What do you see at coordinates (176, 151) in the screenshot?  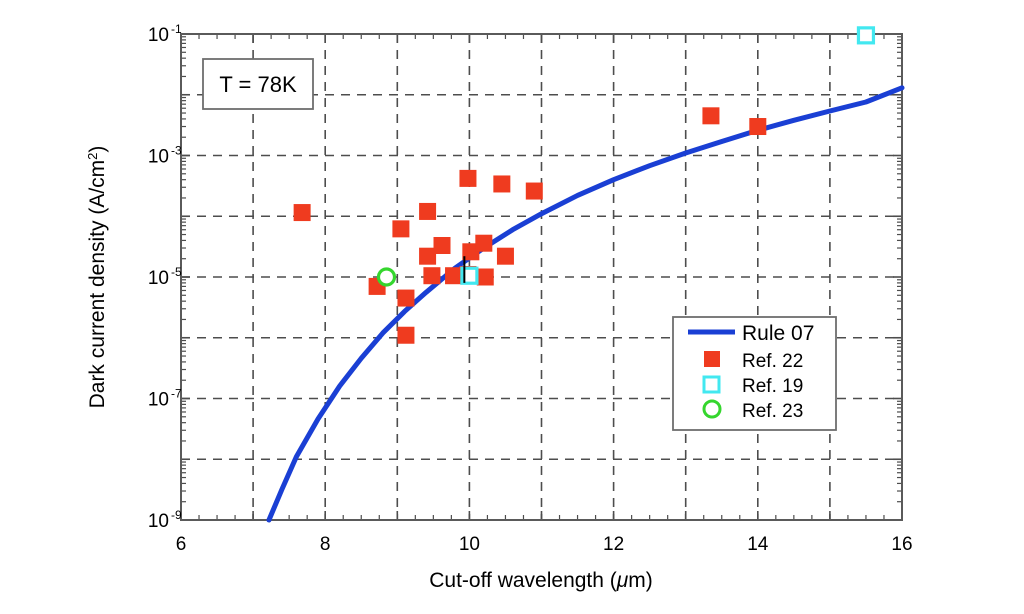 I see `y-tick-label-exponent: -3` at bounding box center [176, 151].